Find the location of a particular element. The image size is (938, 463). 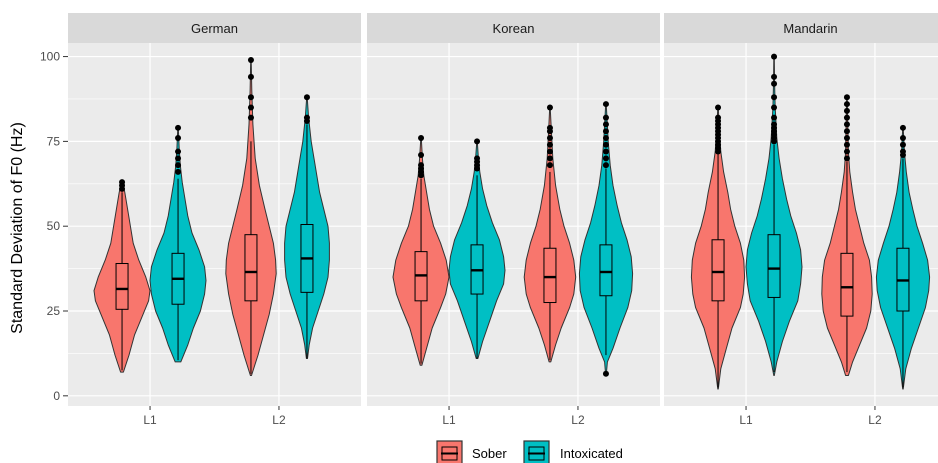

legend-key-intoxicated-box is located at coordinates (536, 453).